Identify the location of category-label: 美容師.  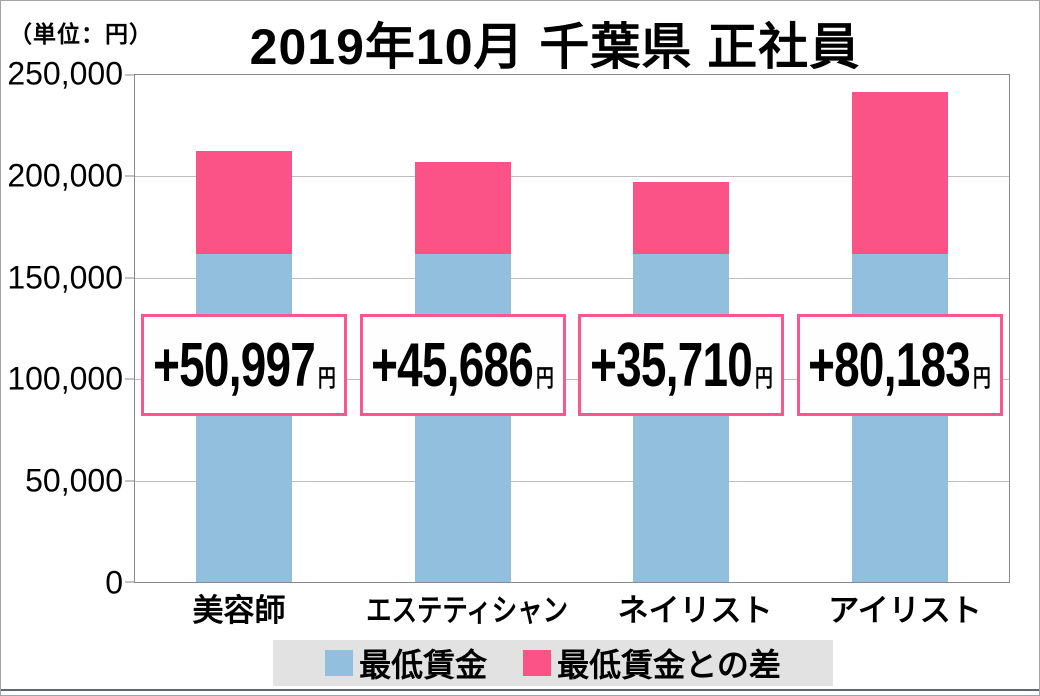
(239, 610).